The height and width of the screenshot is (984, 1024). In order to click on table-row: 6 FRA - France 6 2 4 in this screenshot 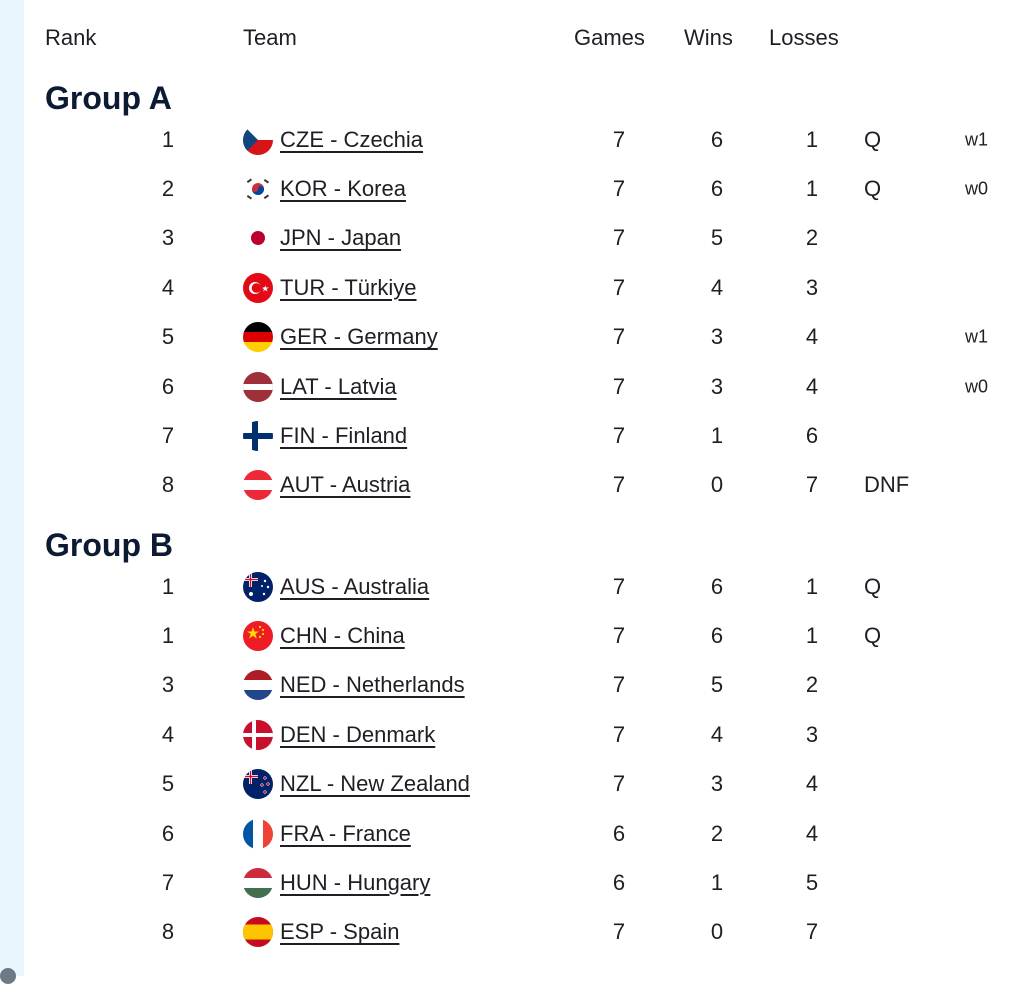, I will do `click(512, 833)`.